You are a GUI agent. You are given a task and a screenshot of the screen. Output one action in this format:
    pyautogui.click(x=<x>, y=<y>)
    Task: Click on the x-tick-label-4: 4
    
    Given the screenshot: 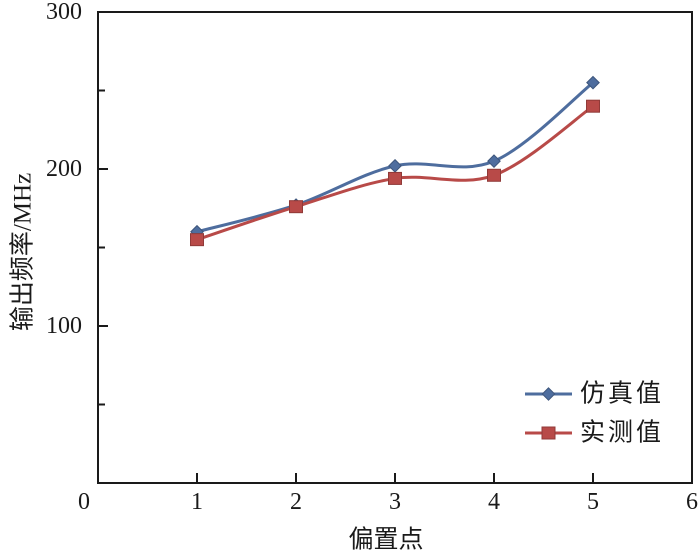 What is the action you would take?
    pyautogui.click(x=494, y=502)
    